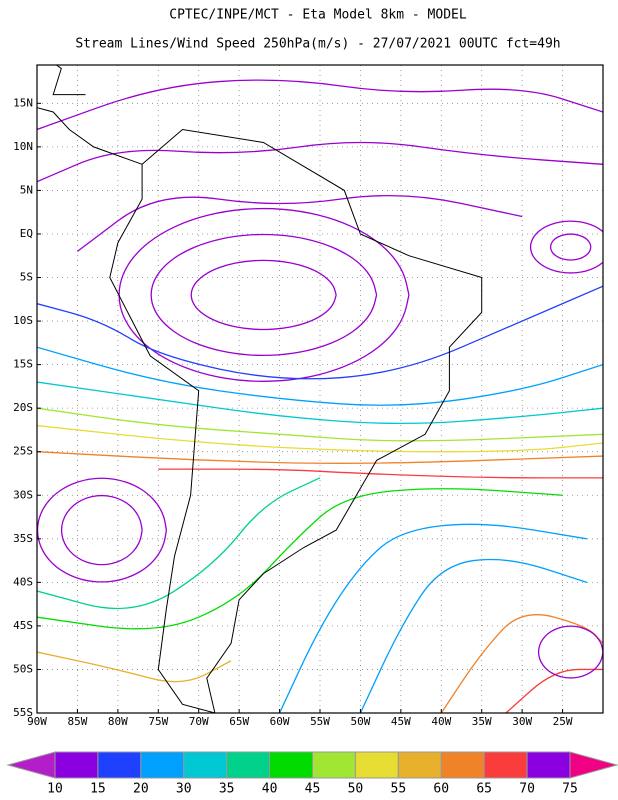  Describe the element at coordinates (356, 789) in the screenshot. I see `colorbar-label: 50` at that location.